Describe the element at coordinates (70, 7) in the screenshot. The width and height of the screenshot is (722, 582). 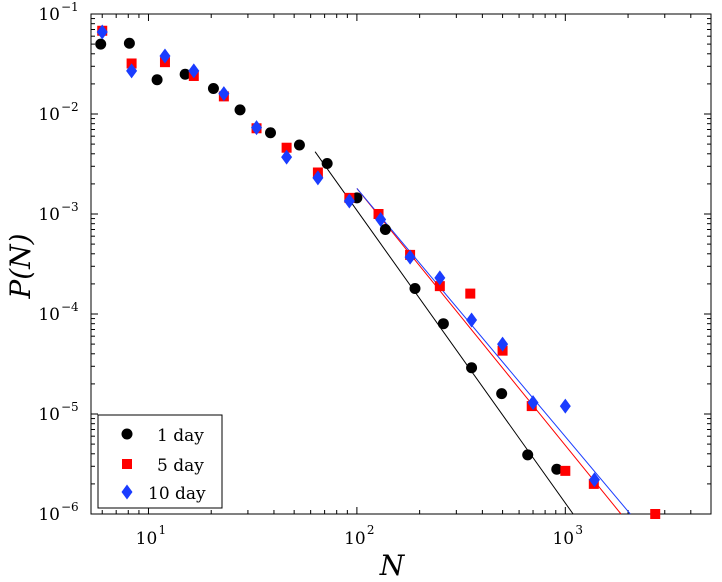
I see `y-tick-label-exponent: −1` at that location.